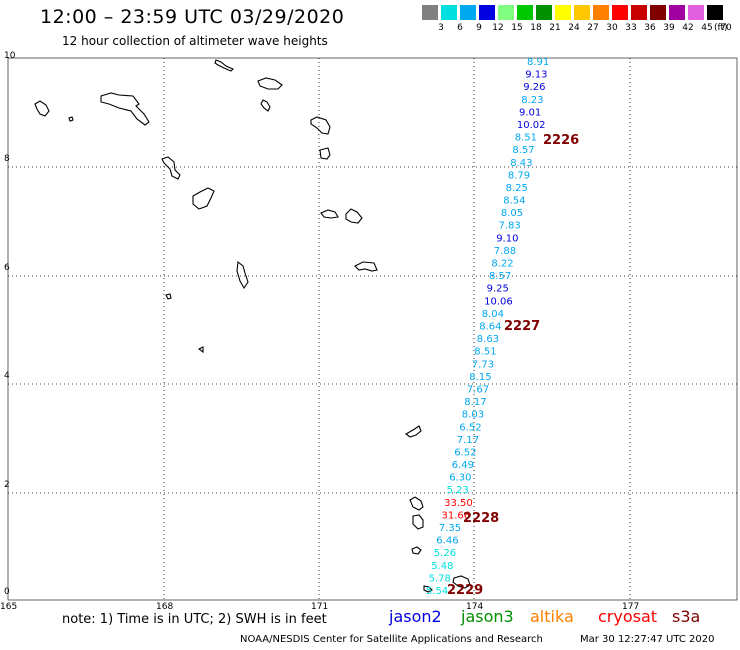  Describe the element at coordinates (536, 28) in the screenshot. I see `legend-label: 18` at that location.